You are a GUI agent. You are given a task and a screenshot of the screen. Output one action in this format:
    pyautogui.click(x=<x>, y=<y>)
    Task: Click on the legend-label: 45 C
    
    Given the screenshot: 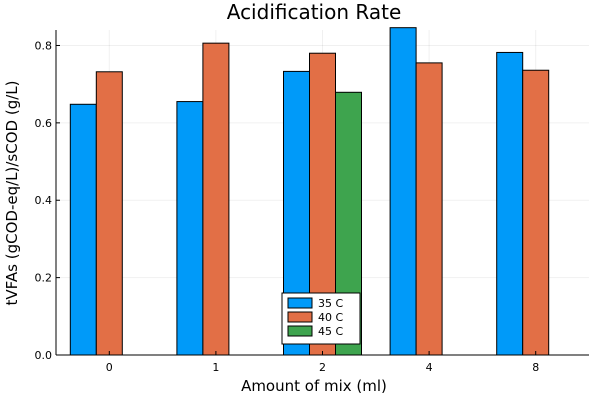 What is the action you would take?
    pyautogui.click(x=330, y=331)
    